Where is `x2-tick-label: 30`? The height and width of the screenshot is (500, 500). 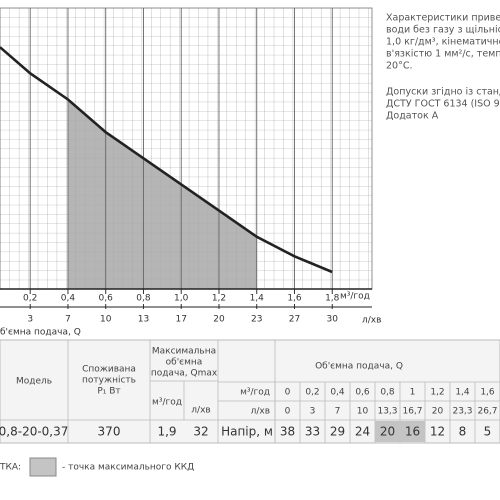 x2-tick-label: 30 is located at coordinates (333, 320).